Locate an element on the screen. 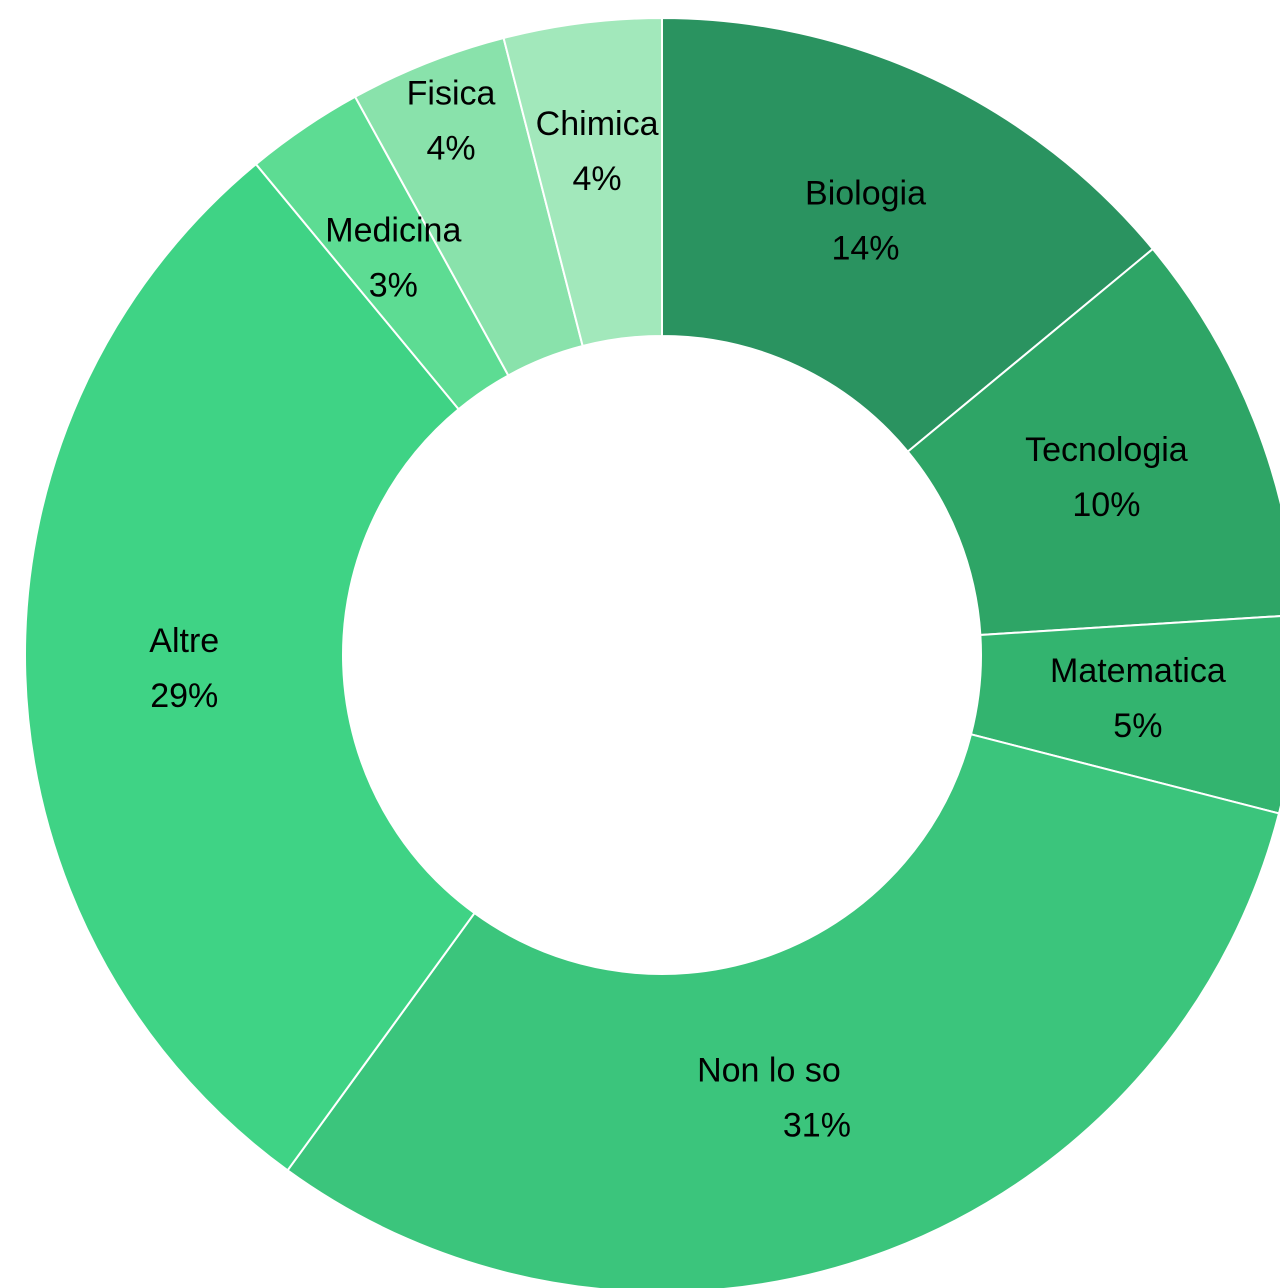 The image size is (1280, 1288). slice-value-label: 14% is located at coordinates (865, 248).